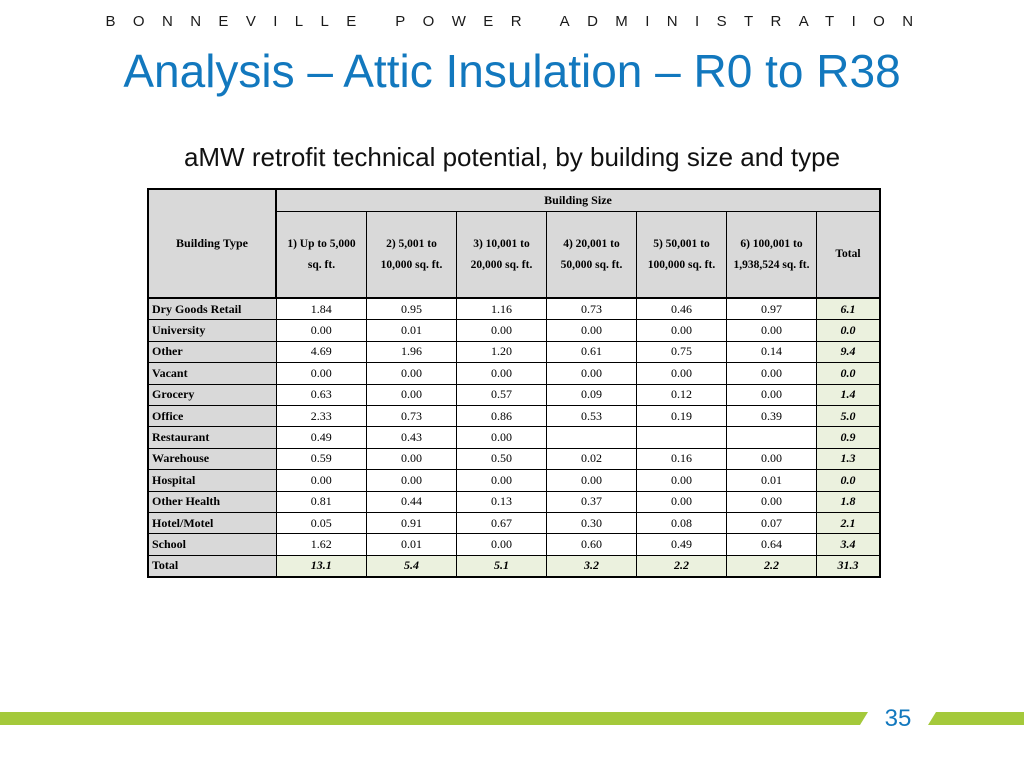 The width and height of the screenshot is (1024, 768). What do you see at coordinates (591, 544) in the screenshot?
I see `table-cell: 0.60` at bounding box center [591, 544].